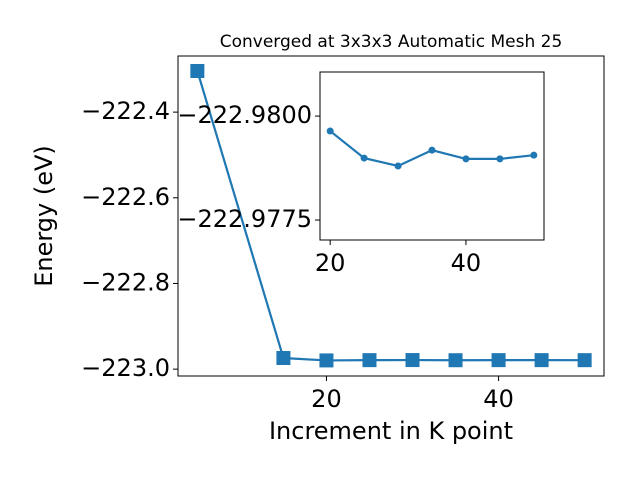 The width and height of the screenshot is (640, 484). What do you see at coordinates (125, 197) in the screenshot?
I see `y-tick-label: −222.6` at bounding box center [125, 197].